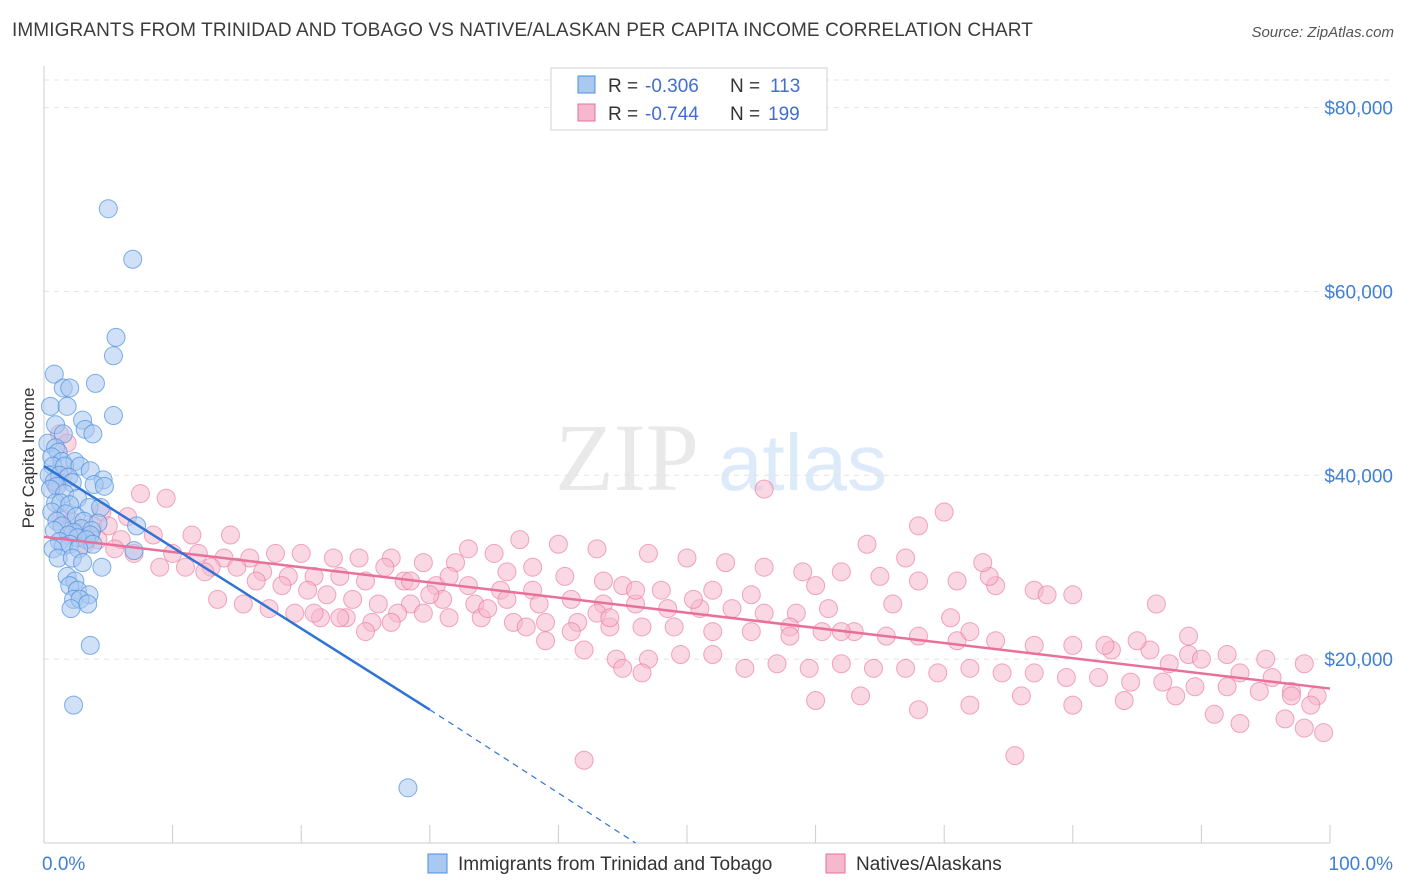  I want to click on legend-n-value-blue: 113, so click(785, 86).